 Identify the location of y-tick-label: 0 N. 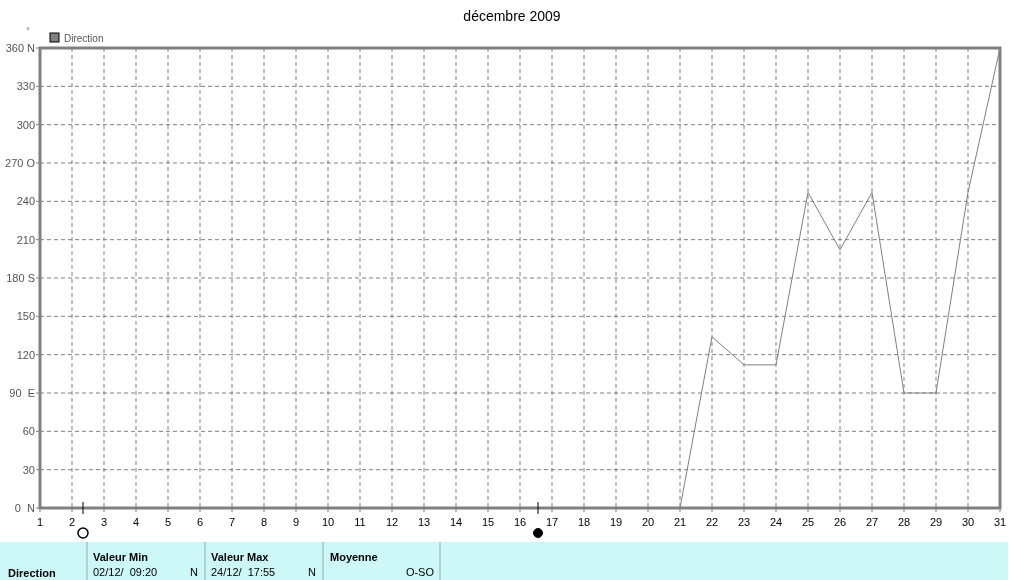
(25, 508).